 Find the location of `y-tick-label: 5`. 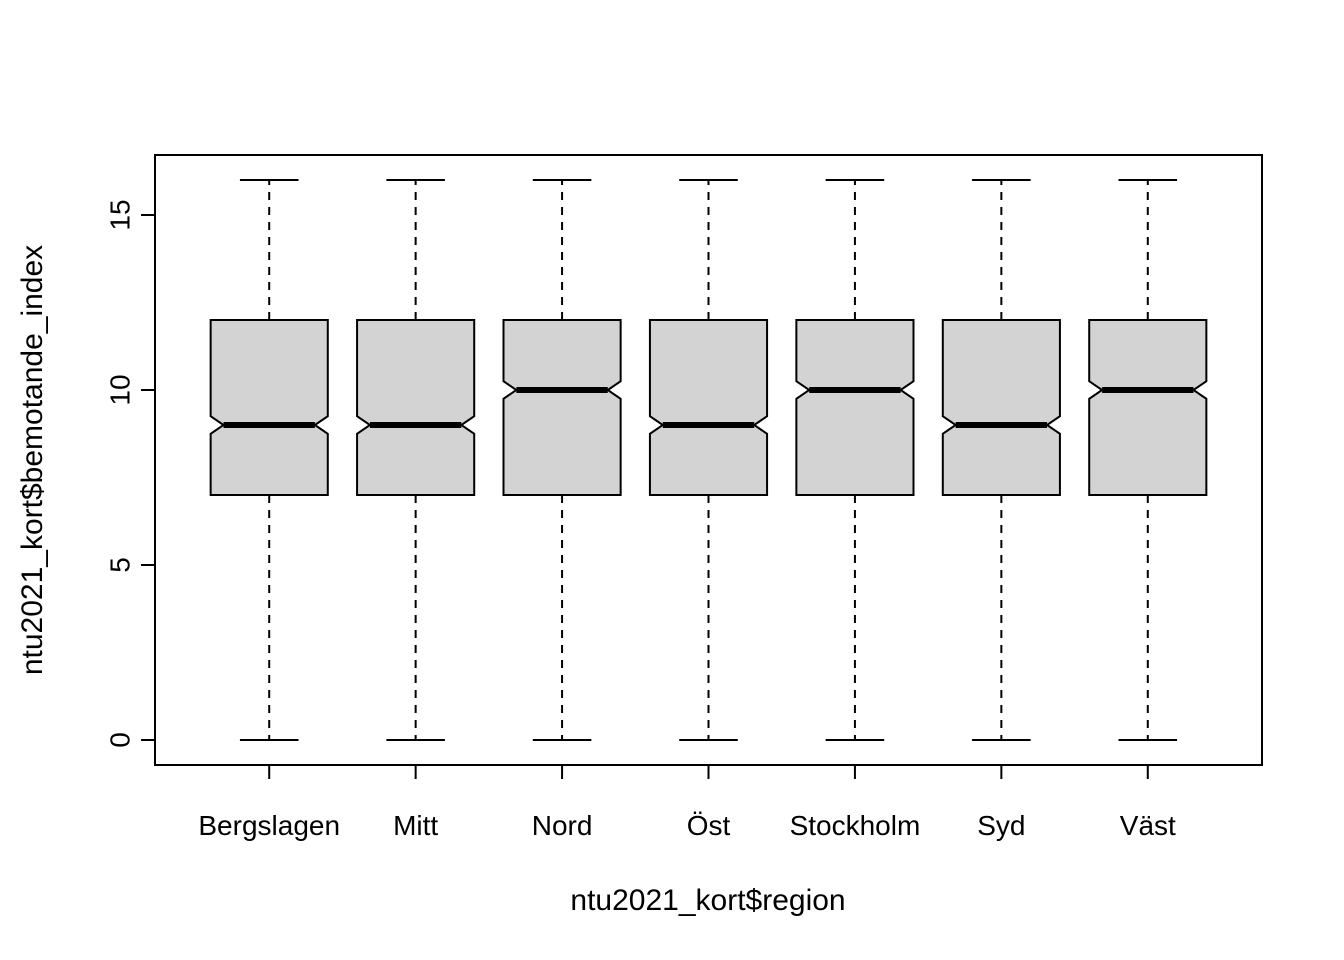

y-tick-label: 5 is located at coordinates (119, 565).